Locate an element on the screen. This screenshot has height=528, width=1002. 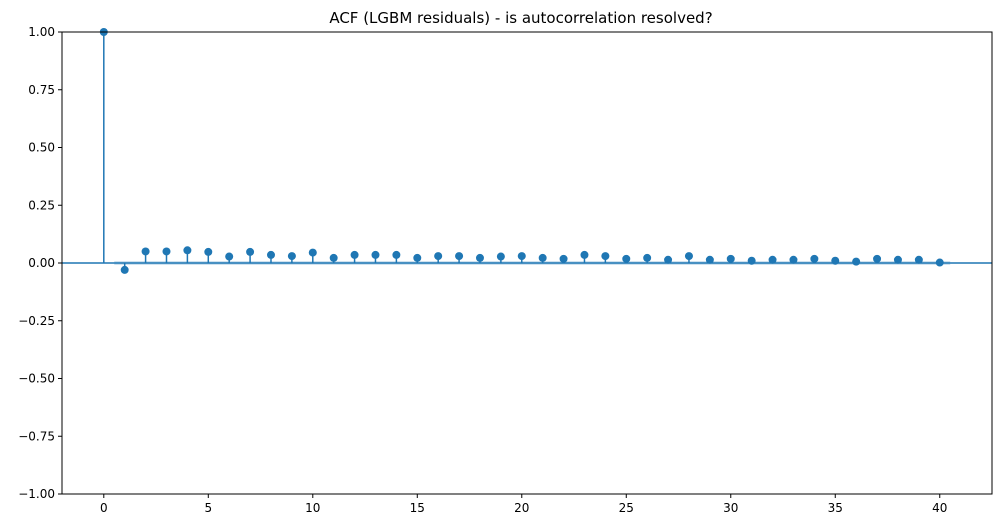
x-tick-label: 30 is located at coordinates (730, 508).